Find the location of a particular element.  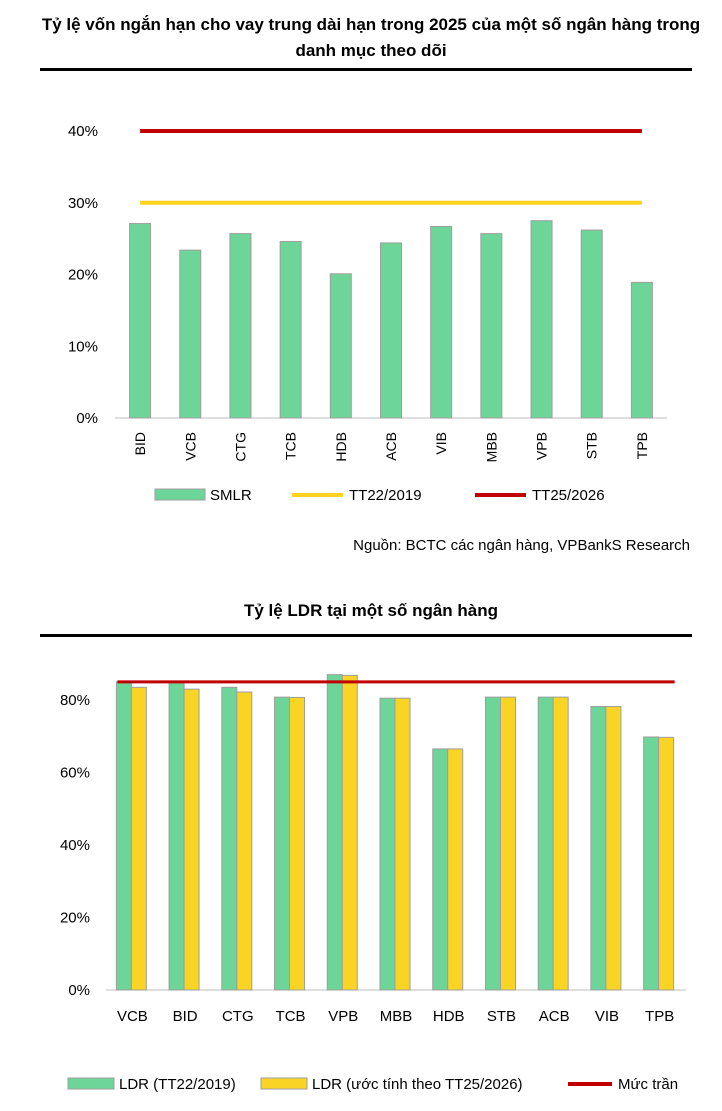

chart1-ytick-label: 10% is located at coordinates (83, 346).